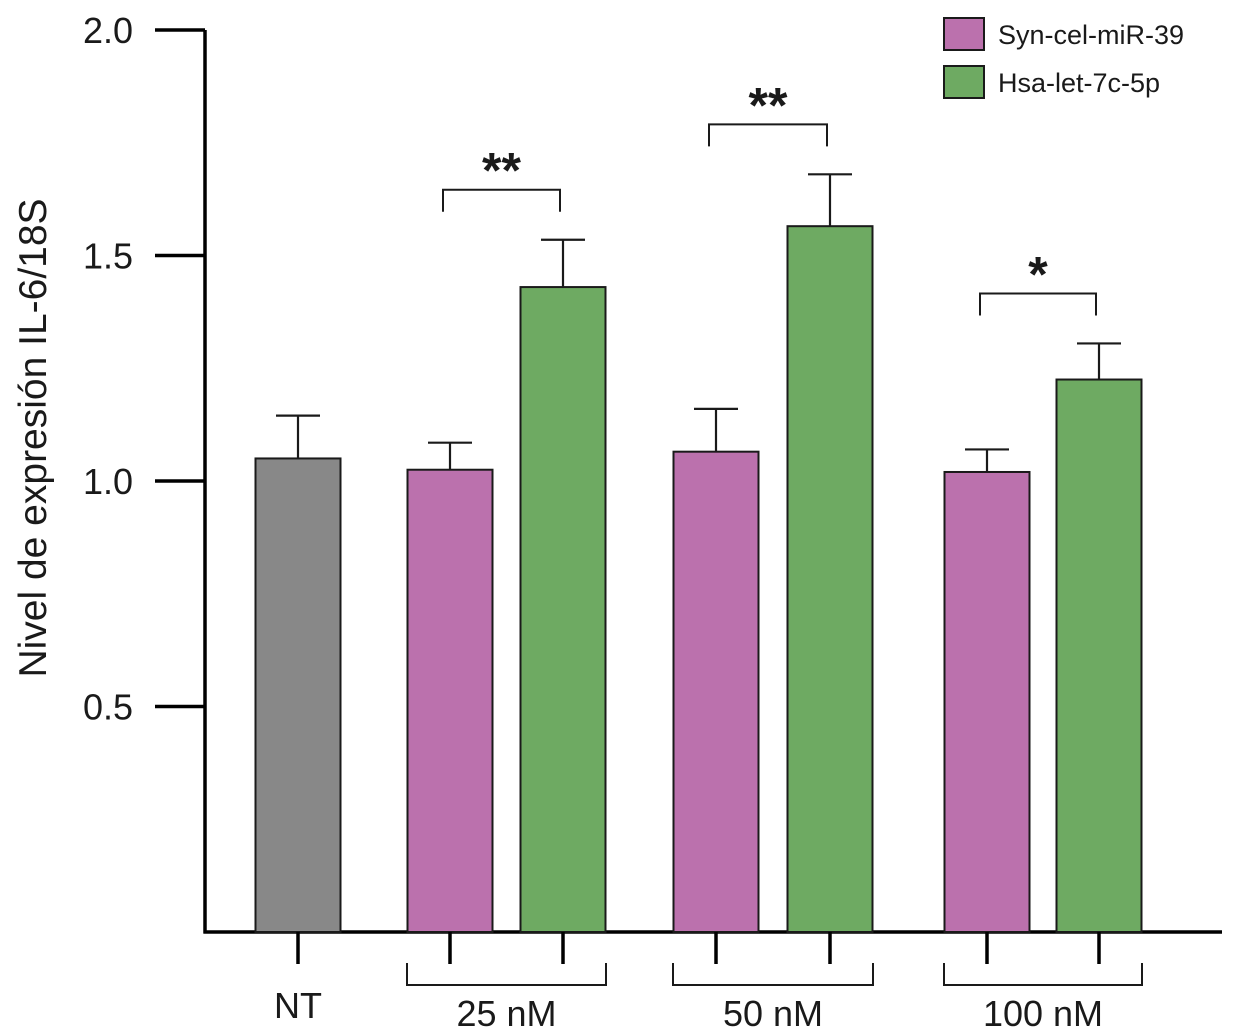 The height and width of the screenshot is (1032, 1234). What do you see at coordinates (773, 1012) in the screenshot?
I see `x-group-label: 50 nM` at bounding box center [773, 1012].